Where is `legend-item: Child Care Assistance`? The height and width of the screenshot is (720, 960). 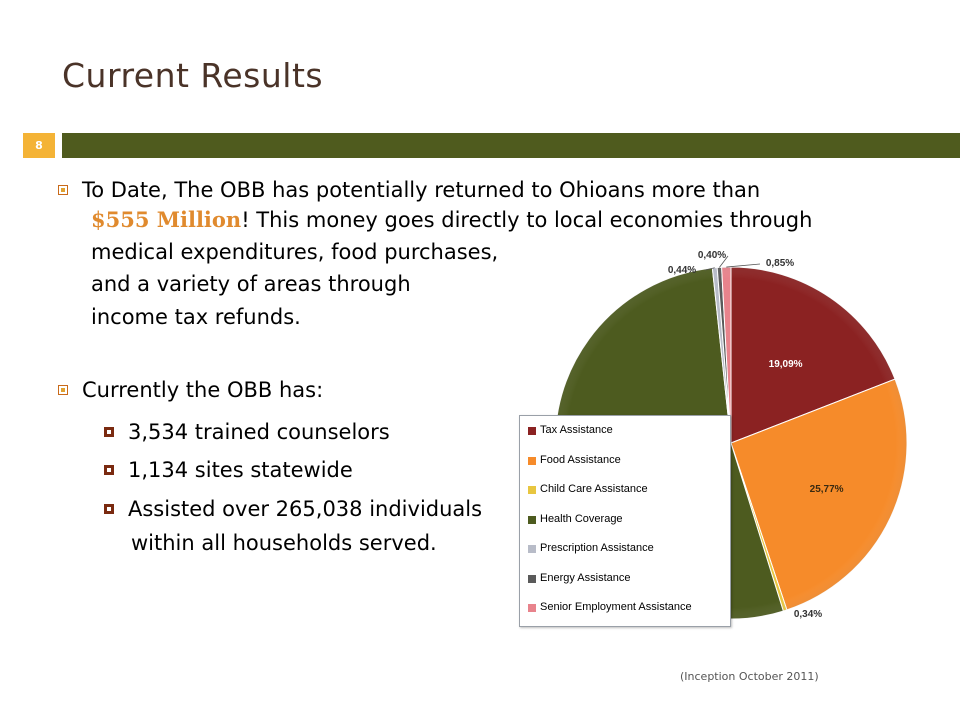
legend-item: Child Care Assistance is located at coordinates (588, 489).